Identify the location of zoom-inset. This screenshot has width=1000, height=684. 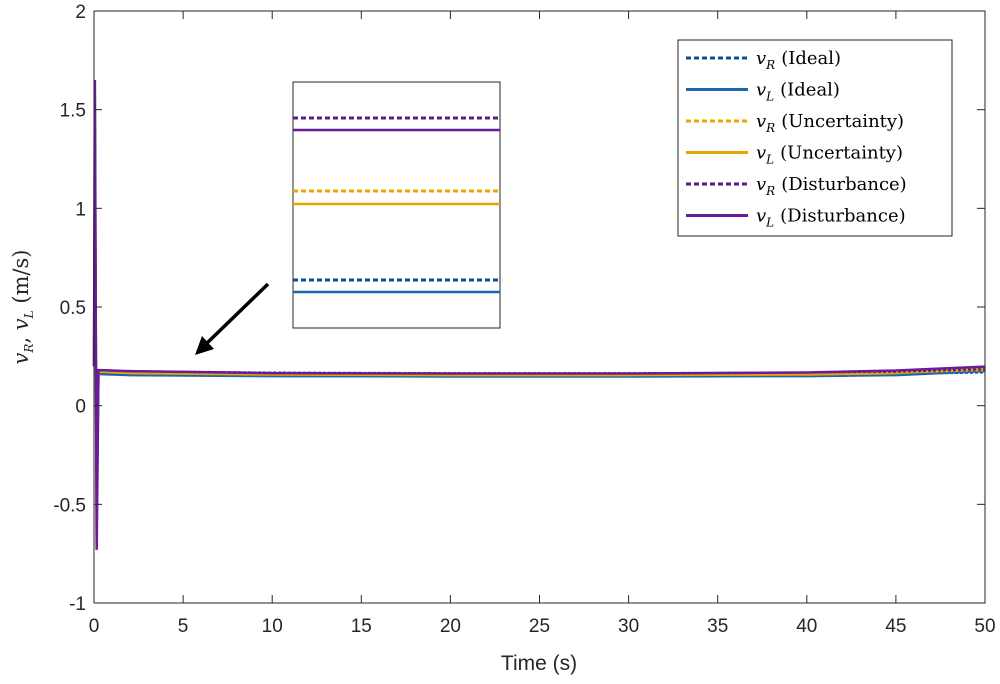
(396, 205).